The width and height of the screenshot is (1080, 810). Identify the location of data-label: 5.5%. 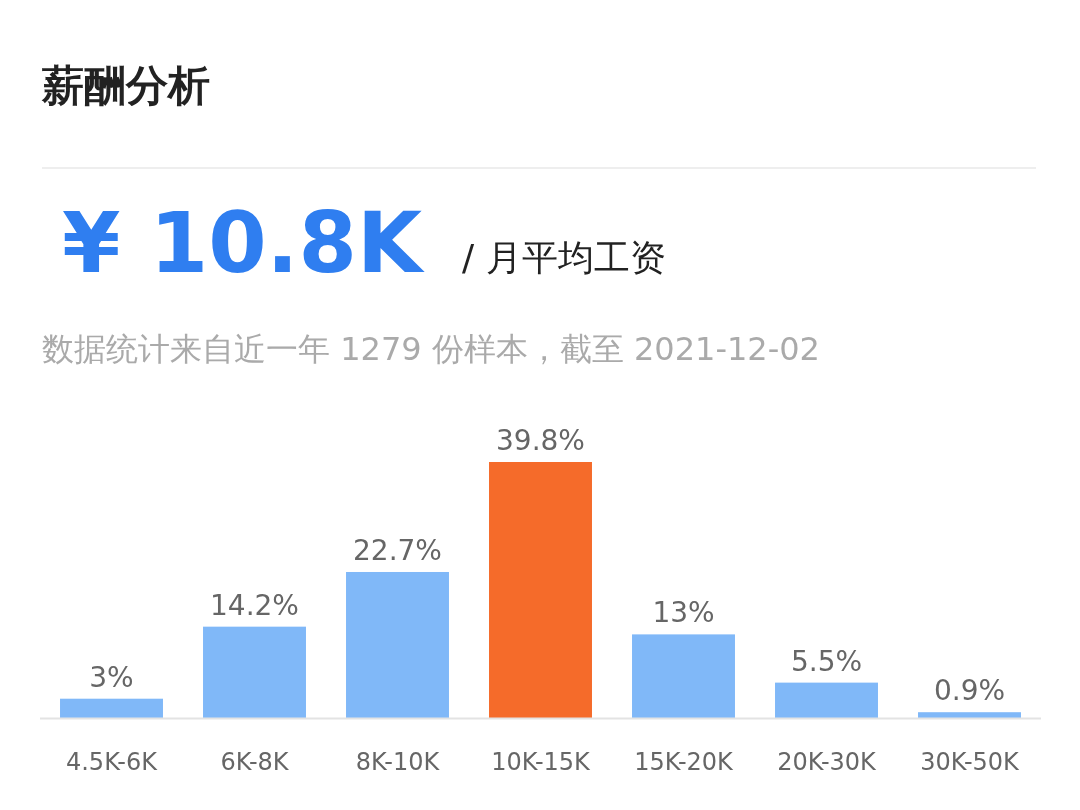
(826, 661).